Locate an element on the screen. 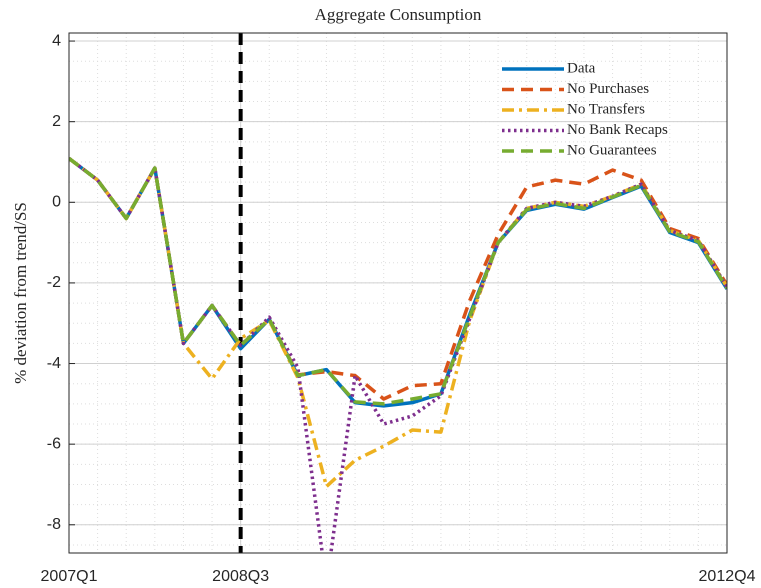 The height and width of the screenshot is (588, 761). legend-label: No Purchases is located at coordinates (608, 89).